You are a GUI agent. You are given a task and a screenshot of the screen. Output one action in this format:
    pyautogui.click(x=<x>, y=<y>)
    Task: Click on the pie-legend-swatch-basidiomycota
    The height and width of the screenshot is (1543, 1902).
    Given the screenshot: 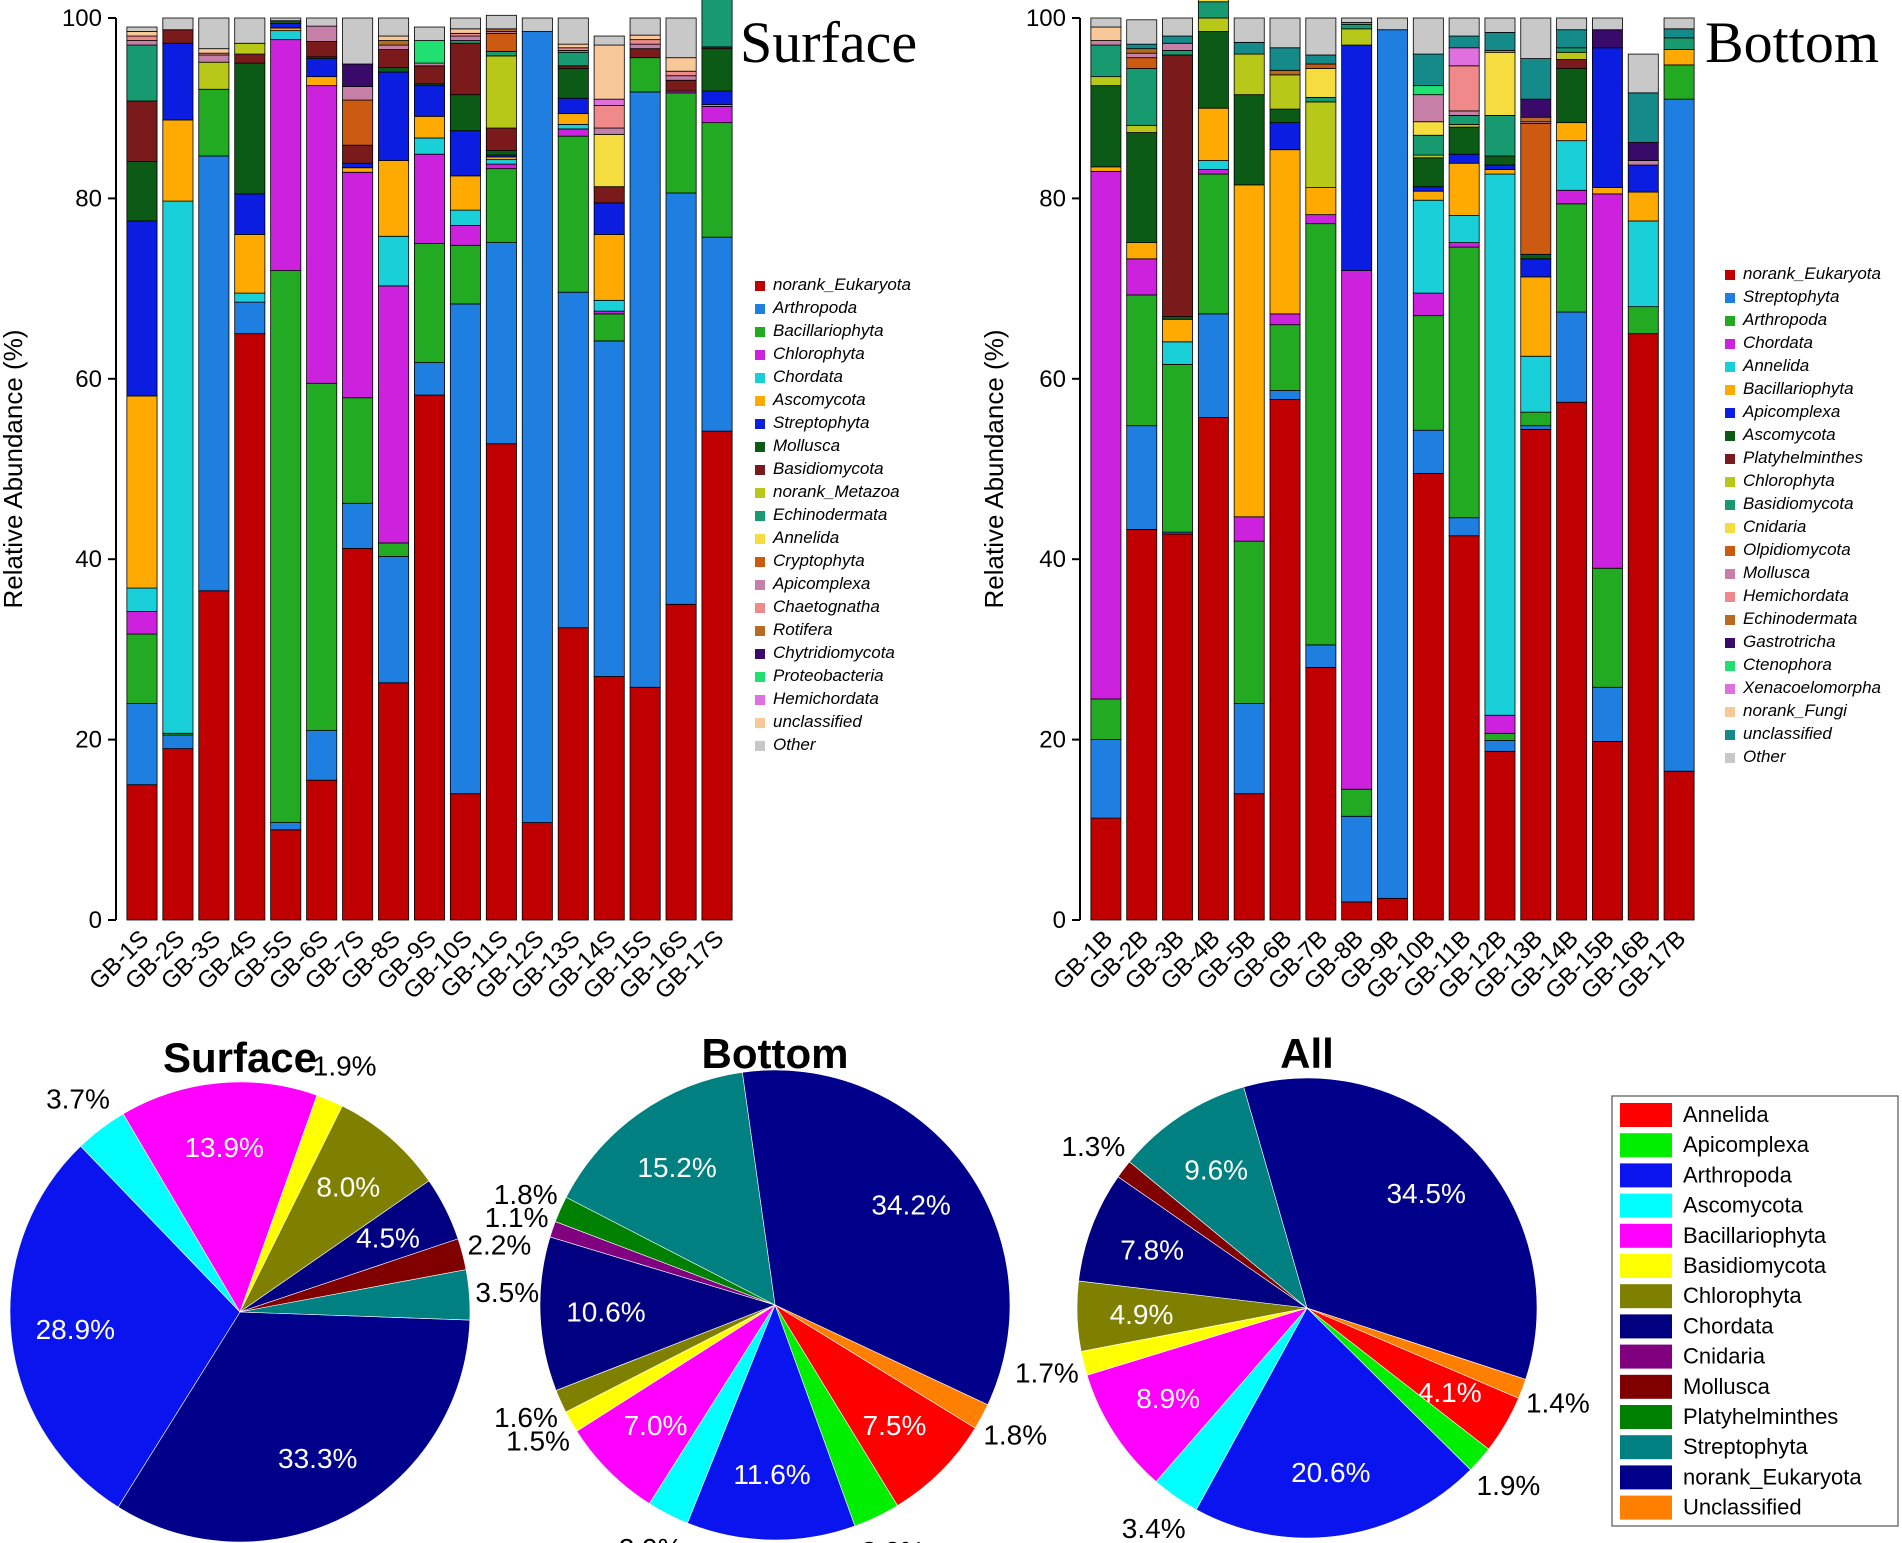 What is the action you would take?
    pyautogui.click(x=1646, y=1266)
    